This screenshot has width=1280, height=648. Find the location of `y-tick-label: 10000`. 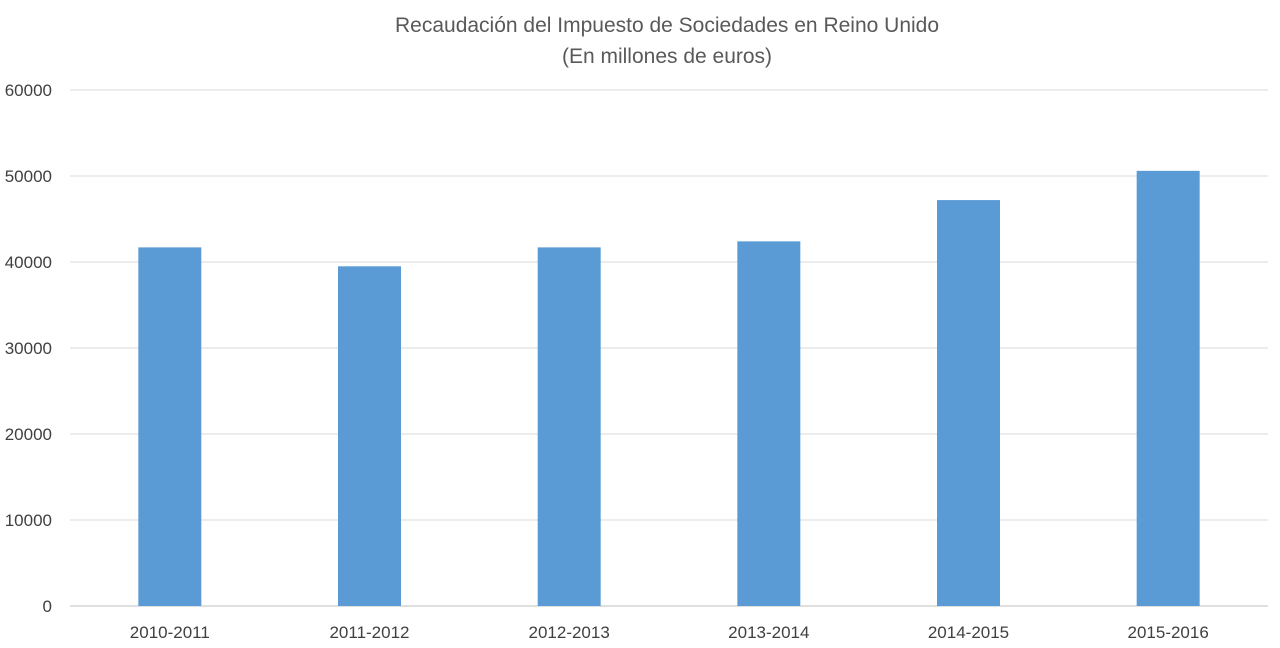

y-tick-label: 10000 is located at coordinates (28, 520).